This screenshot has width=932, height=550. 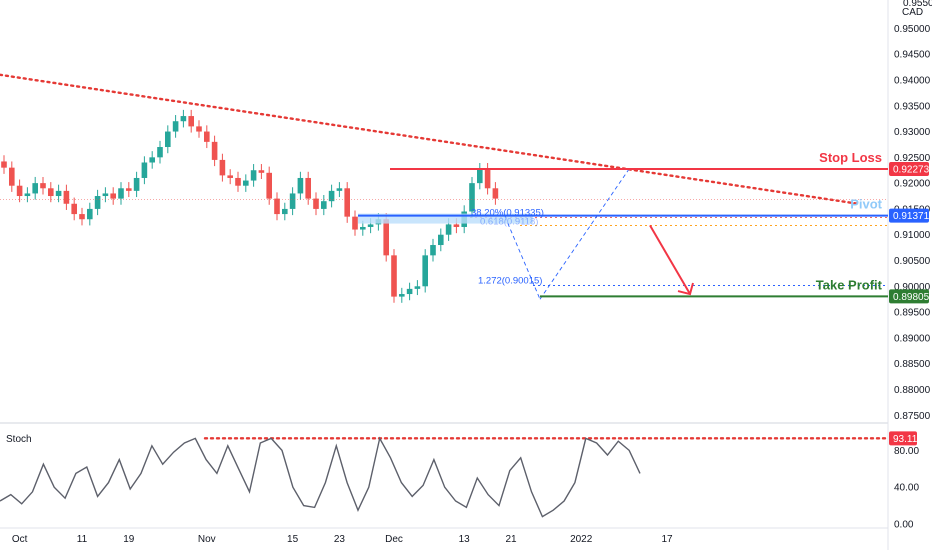 I want to click on time-tick-label: 11, so click(x=82, y=539).